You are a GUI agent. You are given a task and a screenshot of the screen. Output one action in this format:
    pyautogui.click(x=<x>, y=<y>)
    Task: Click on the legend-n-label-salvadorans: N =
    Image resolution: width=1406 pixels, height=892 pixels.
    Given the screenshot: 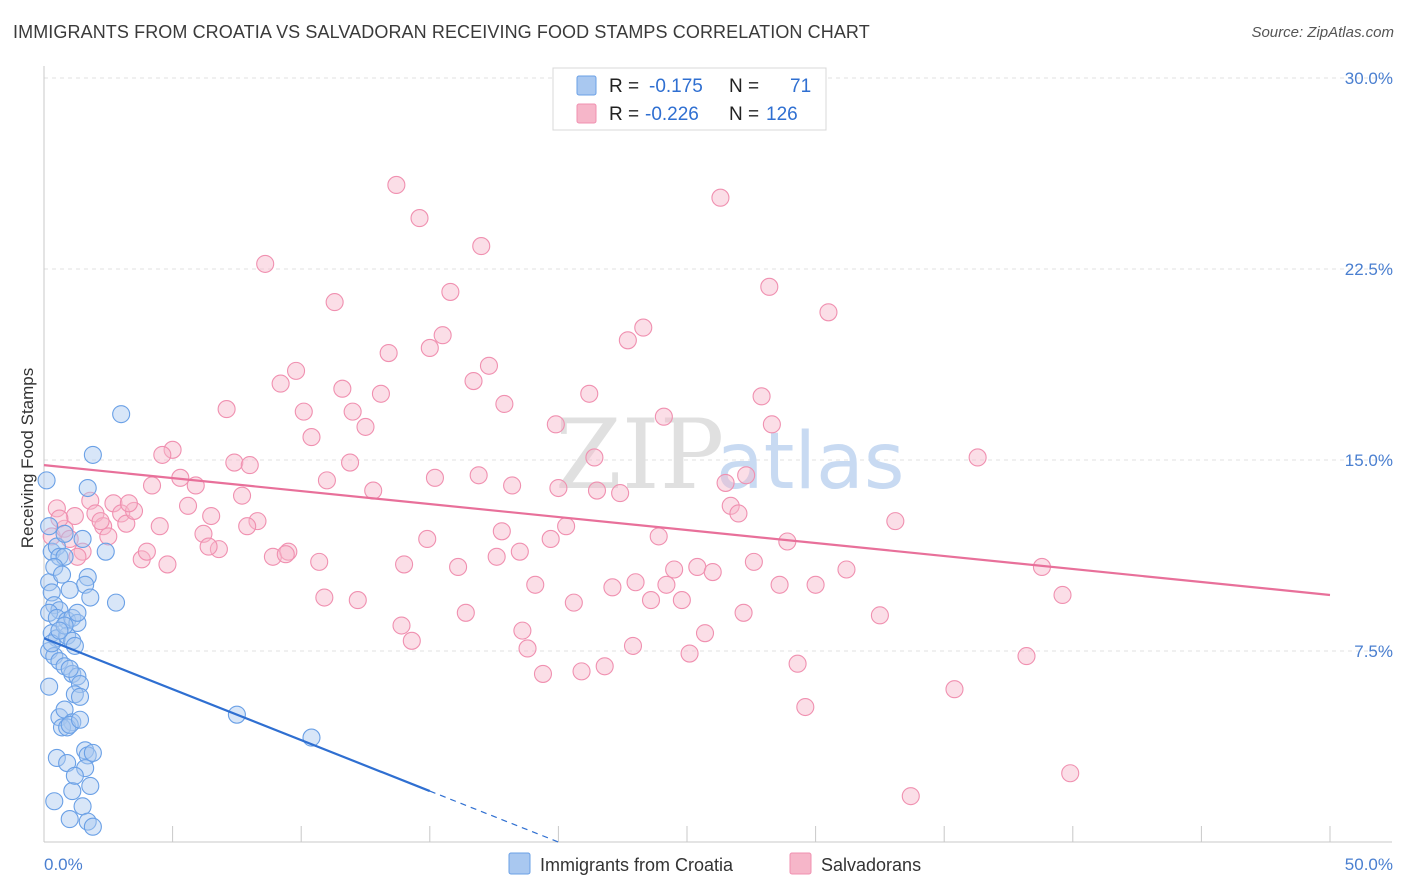 What is the action you would take?
    pyautogui.click(x=744, y=114)
    